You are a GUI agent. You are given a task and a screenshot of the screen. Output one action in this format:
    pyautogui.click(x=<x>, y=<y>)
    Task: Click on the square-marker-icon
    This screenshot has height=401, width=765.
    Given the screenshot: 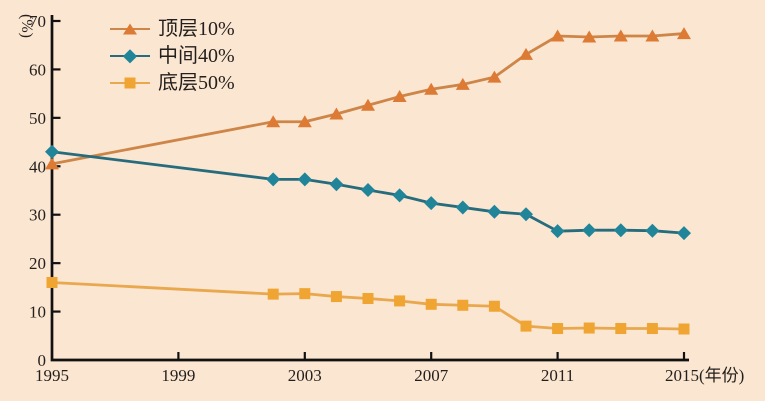 What is the action you would take?
    pyautogui.click(x=130, y=82)
    